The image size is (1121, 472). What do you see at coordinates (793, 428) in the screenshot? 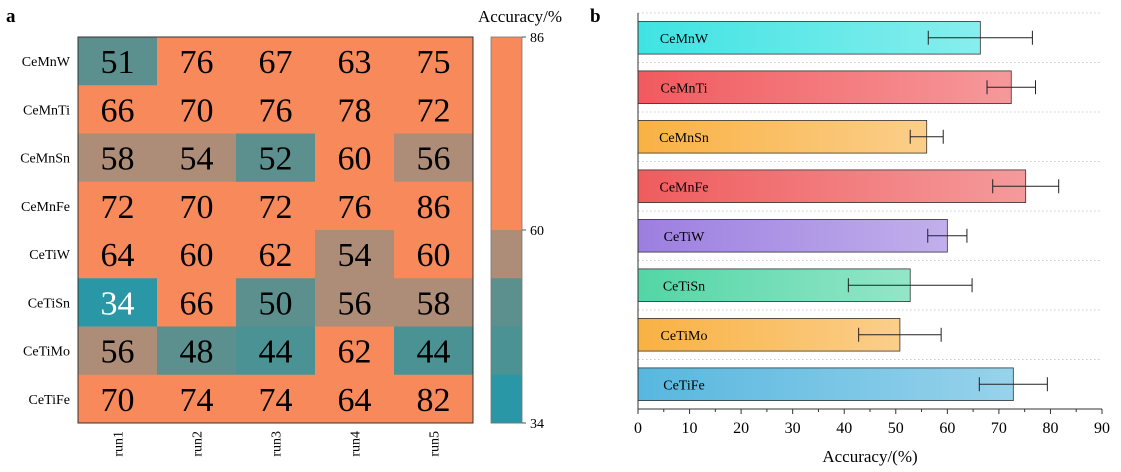
I see `x-tick-label: 30` at bounding box center [793, 428].